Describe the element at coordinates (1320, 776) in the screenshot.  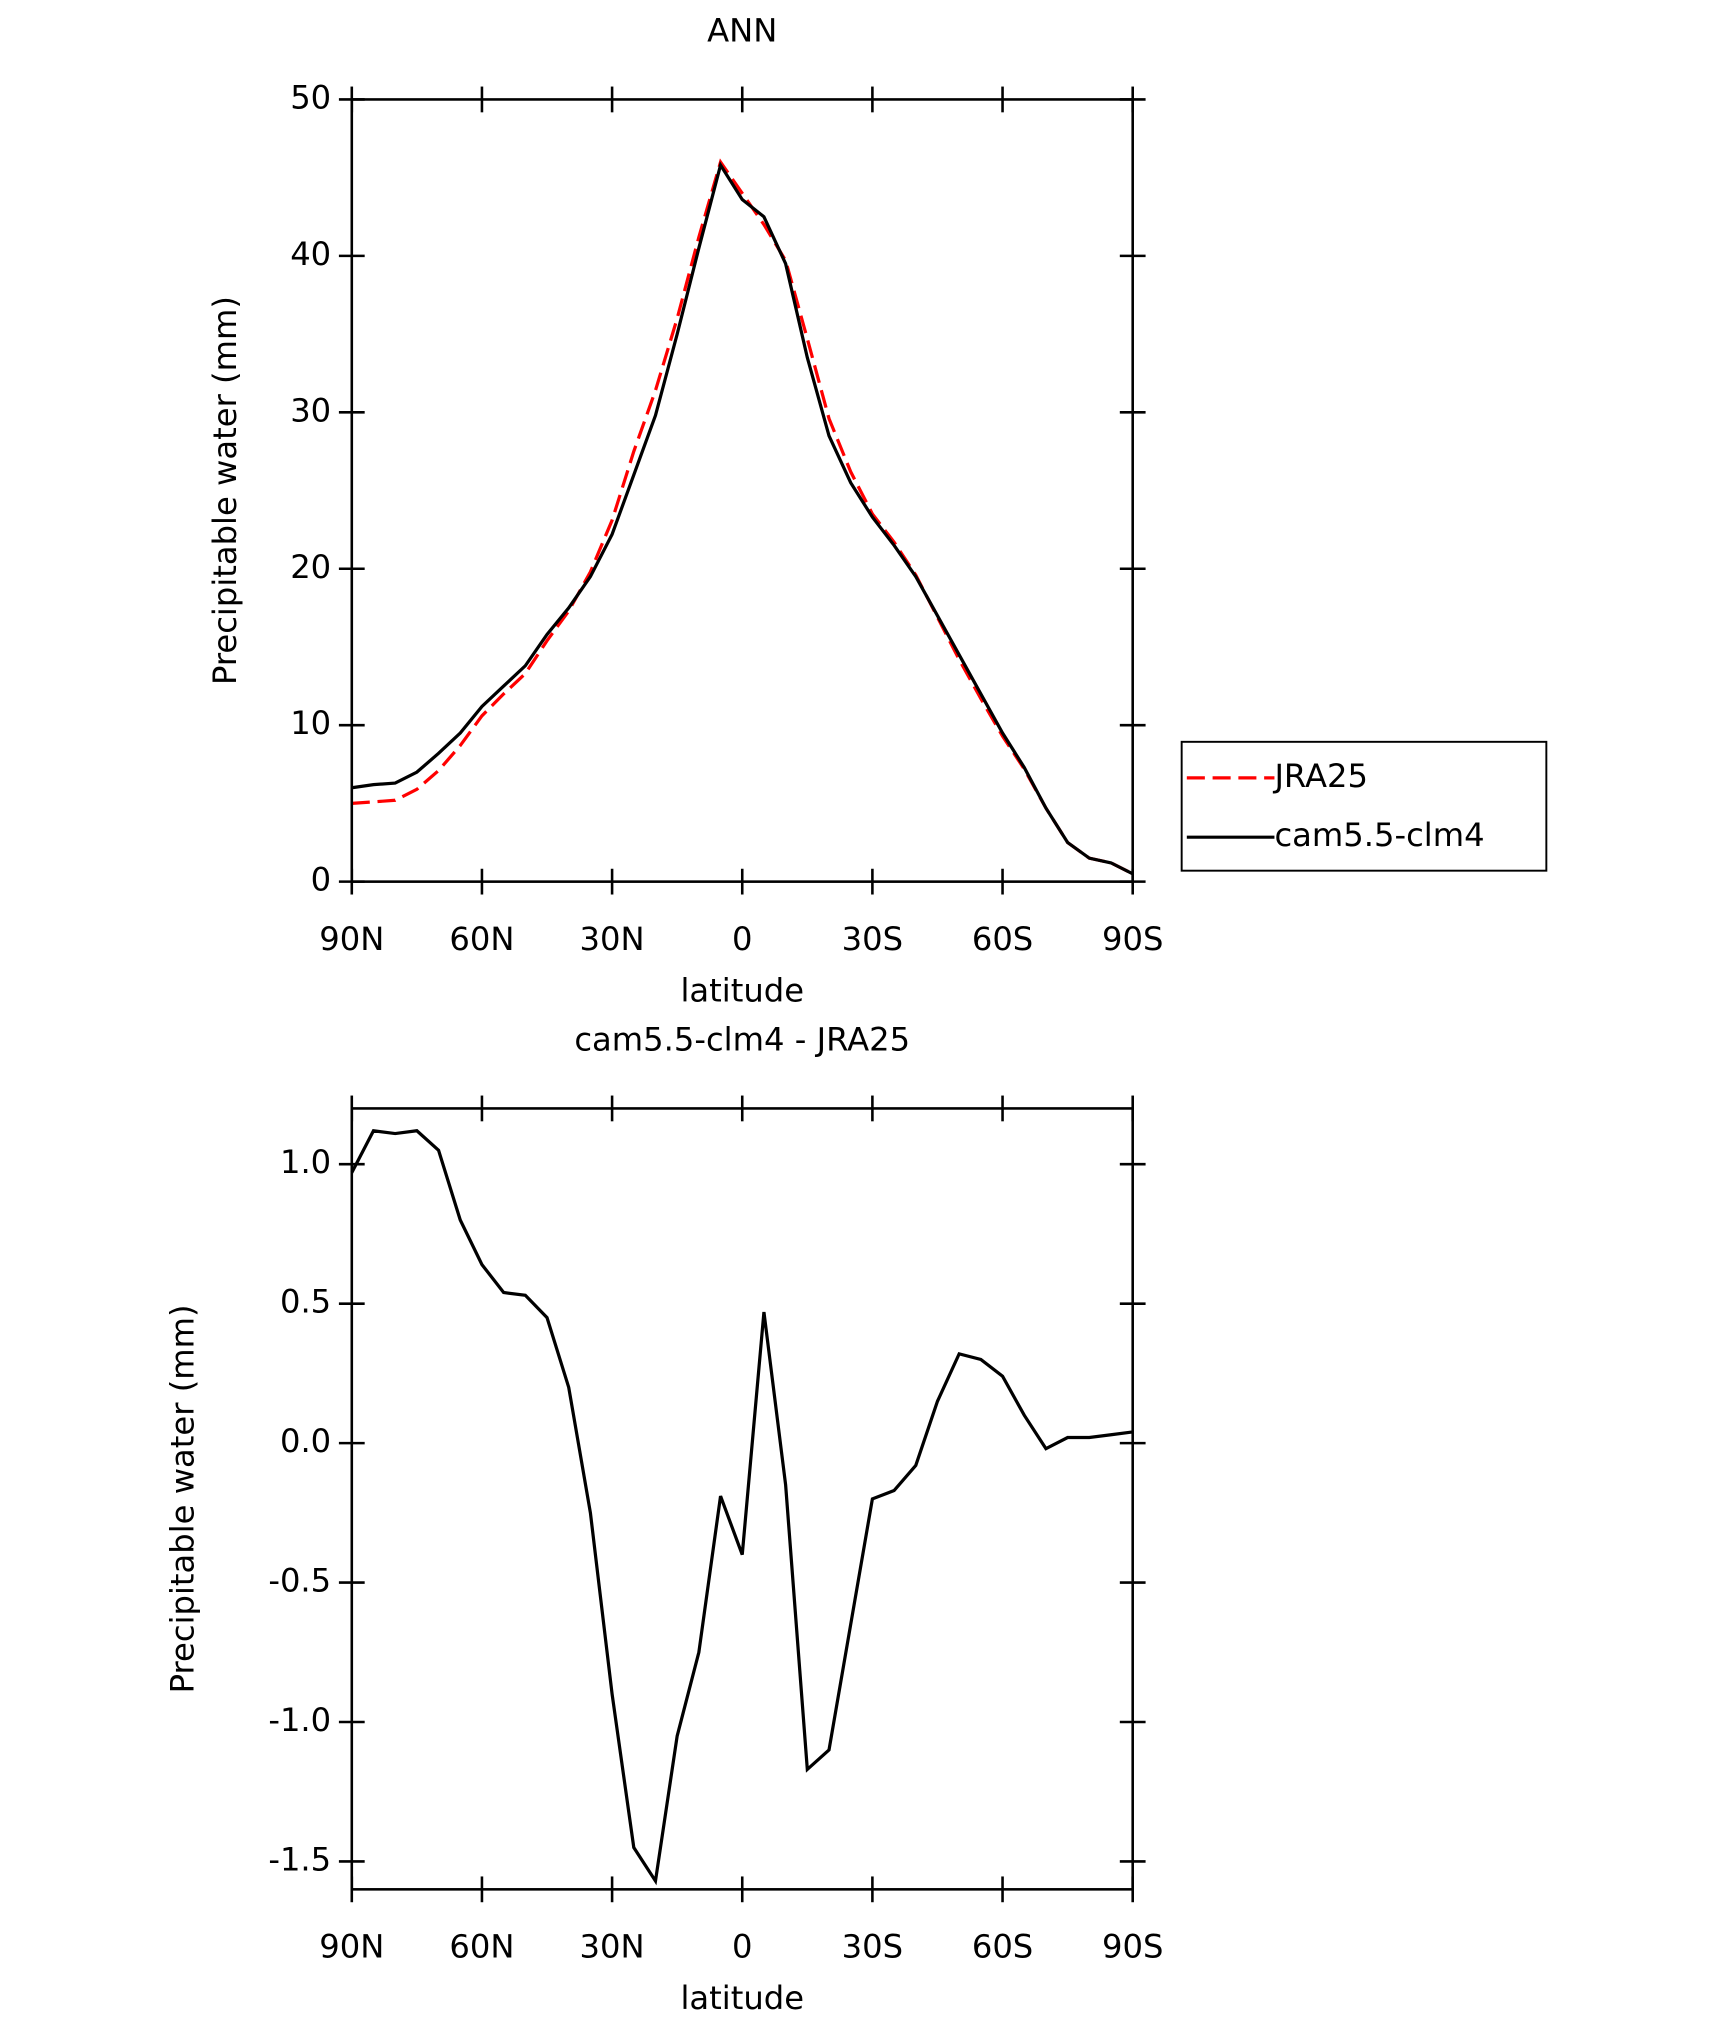
I see `legend-label: JRA25` at that location.